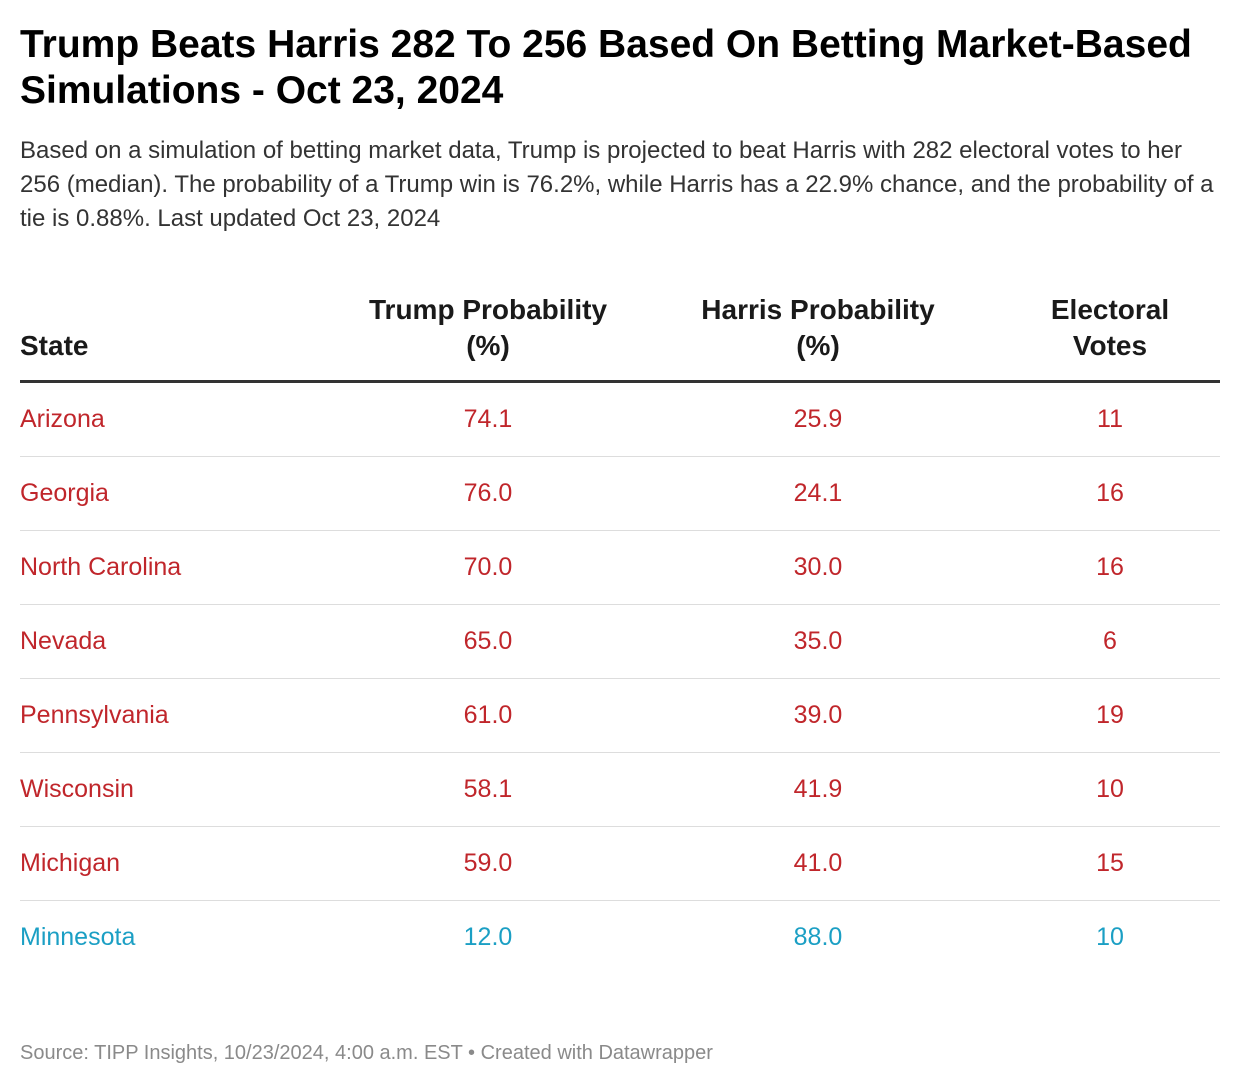 The width and height of the screenshot is (1240, 1088). What do you see at coordinates (818, 715) in the screenshot?
I see `cell-harris-probability: 39.0` at bounding box center [818, 715].